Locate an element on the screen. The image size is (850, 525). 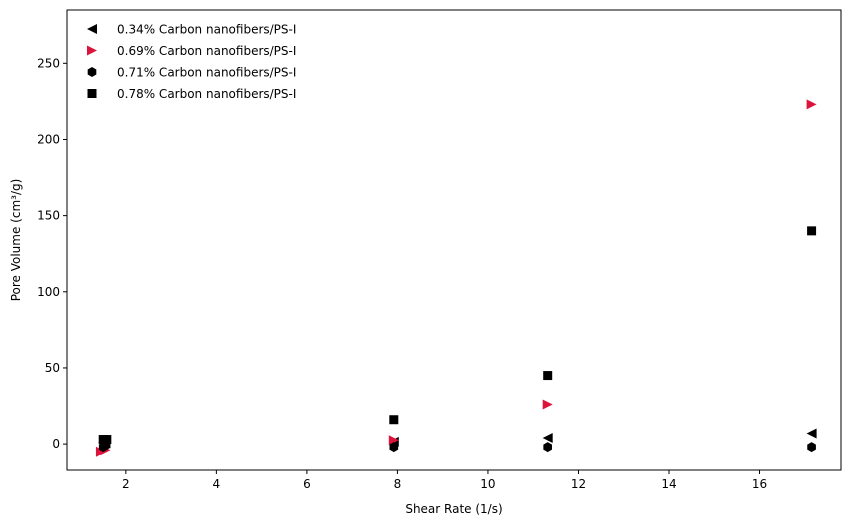
y-tick-label: 50 is located at coordinates (52, 368).